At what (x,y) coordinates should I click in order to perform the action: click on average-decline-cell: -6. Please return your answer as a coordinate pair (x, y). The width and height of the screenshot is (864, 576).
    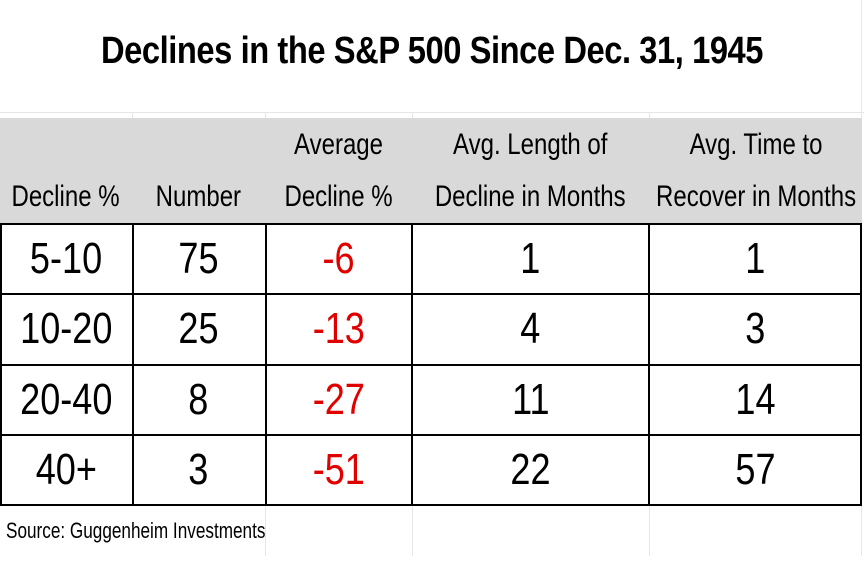
    Looking at the image, I should click on (338, 259).